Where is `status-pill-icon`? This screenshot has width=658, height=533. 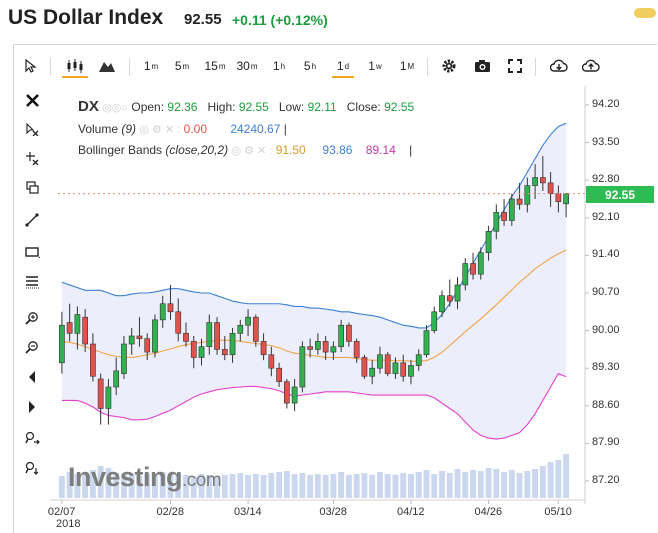
status-pill-icon is located at coordinates (645, 13).